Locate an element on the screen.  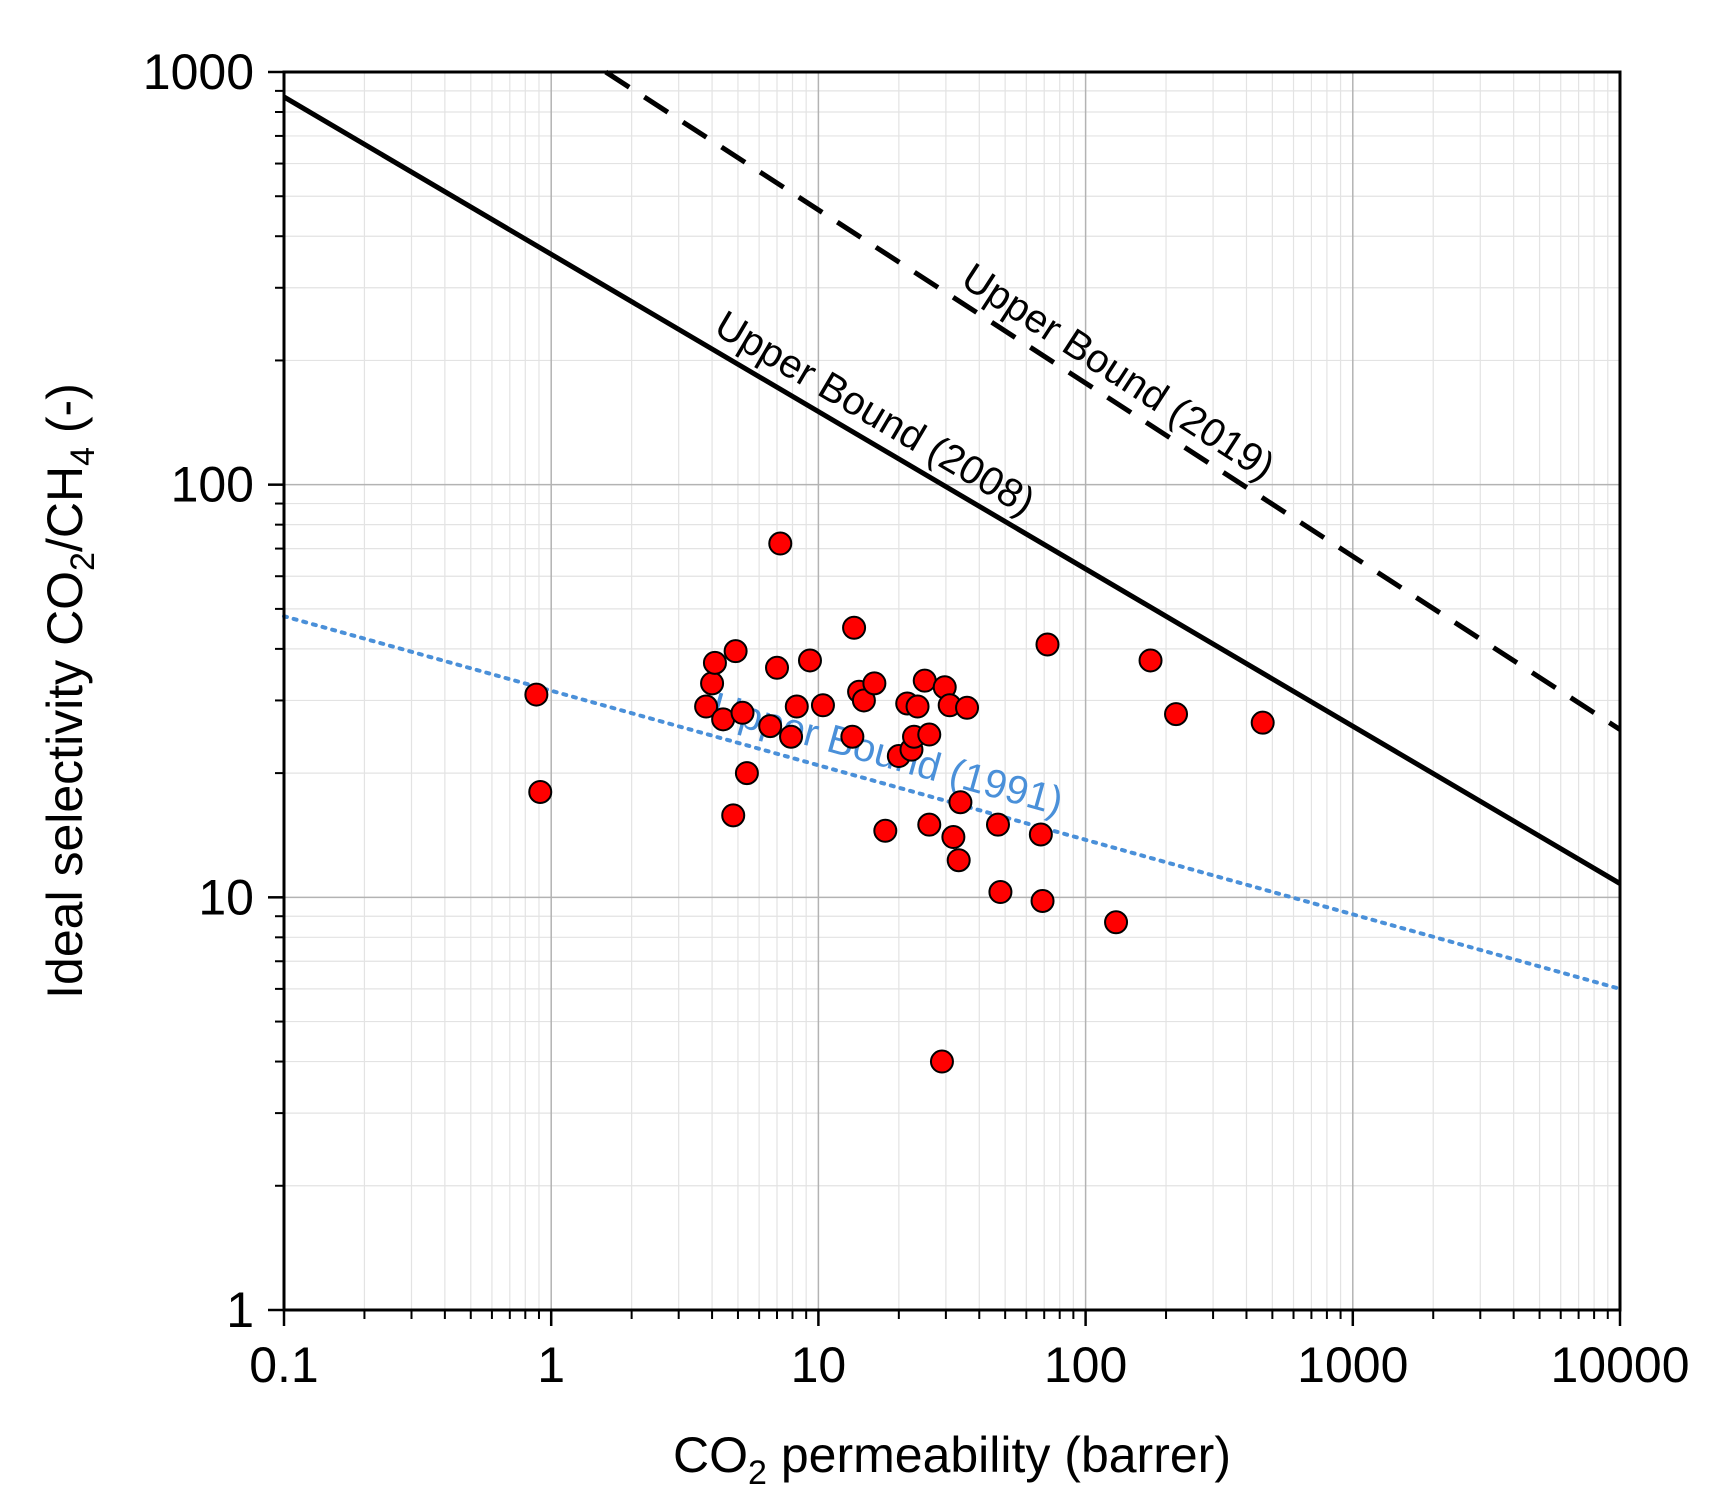
x-tick-labels: 0.1 1 10 100 1000 10000 is located at coordinates (969, 1365).